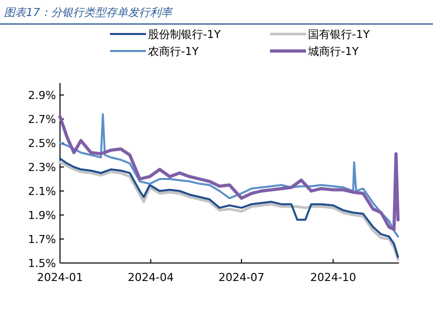 The width and height of the screenshot is (433, 331). What do you see at coordinates (333, 51) in the screenshot?
I see `legend-label: 城商行-1Y` at bounding box center [333, 51].